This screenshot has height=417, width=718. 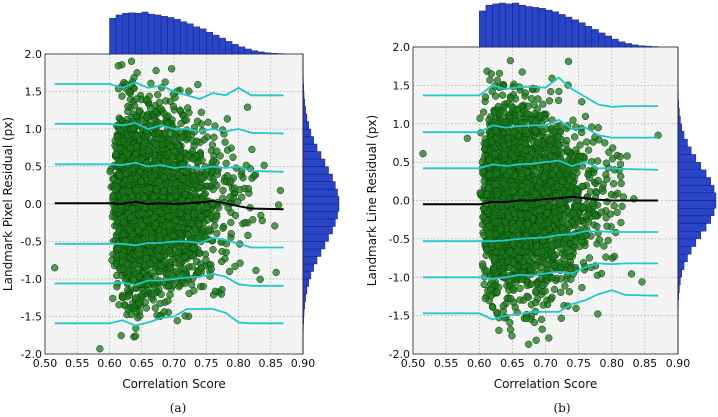 I want to click on x-tick-label: 0.70, so click(x=545, y=363).